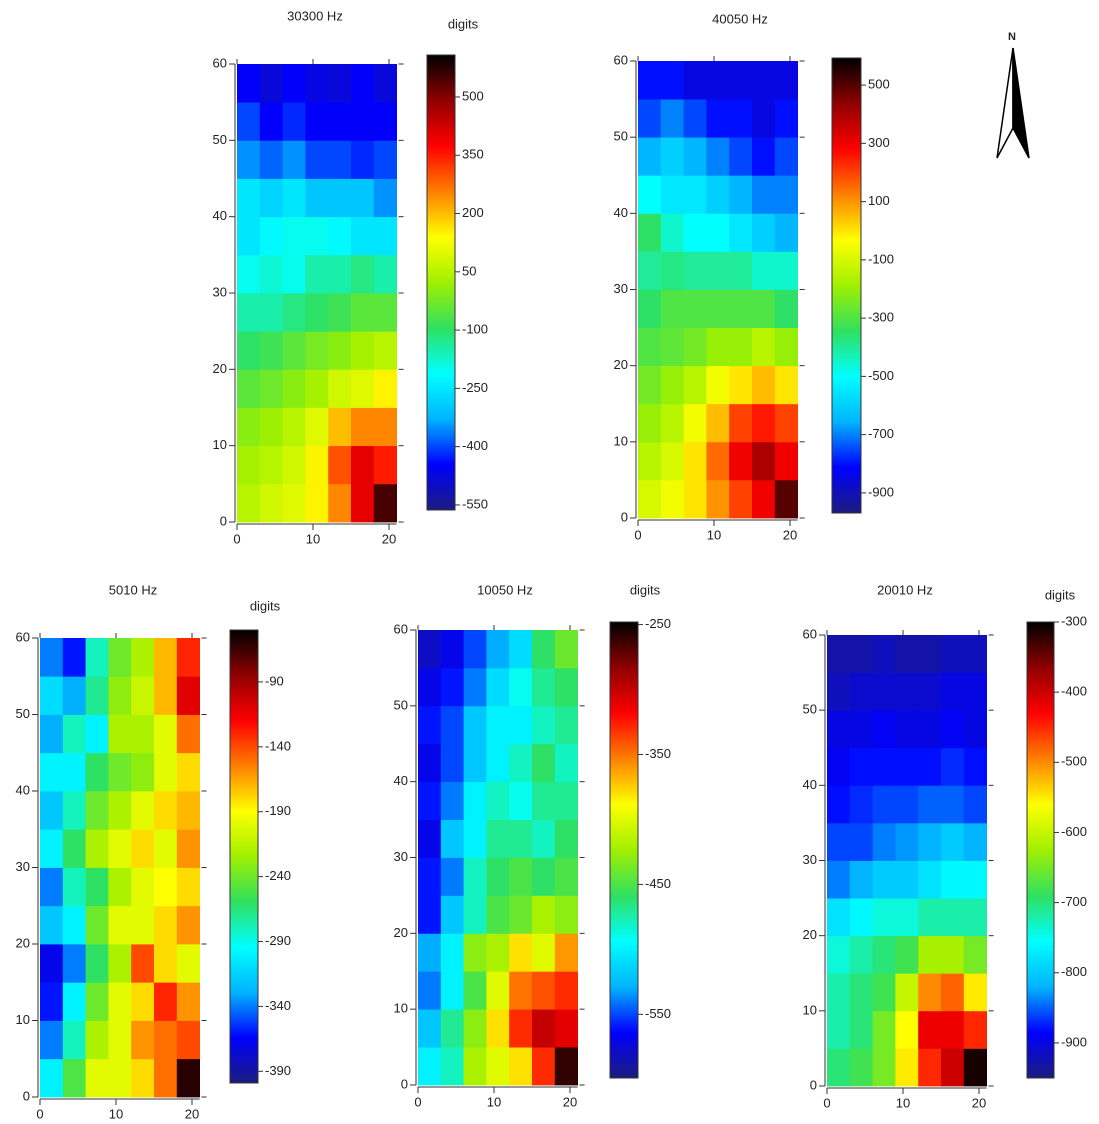 The width and height of the screenshot is (1099, 1124). Describe the element at coordinates (658, 883) in the screenshot. I see `colorbar-tick-label: -450` at that location.